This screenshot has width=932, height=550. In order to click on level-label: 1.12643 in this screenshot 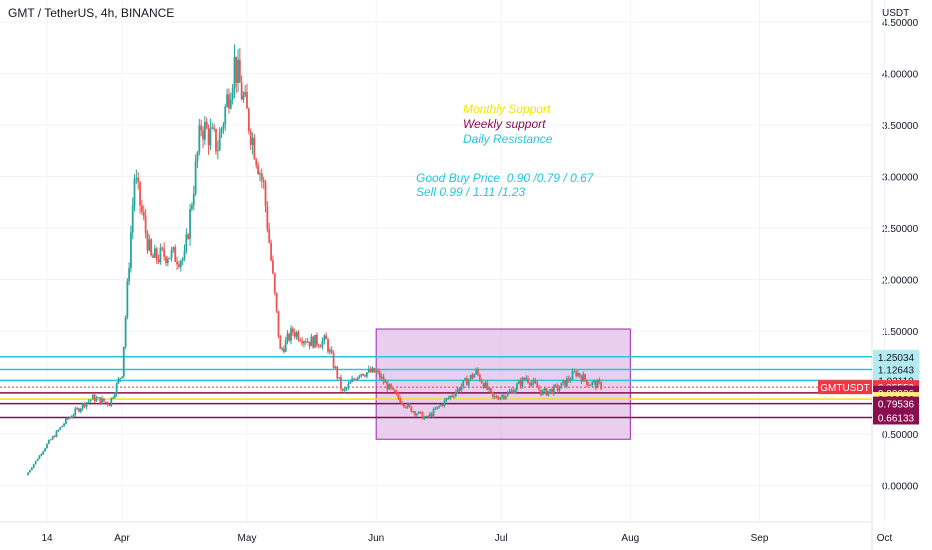, I will do `click(896, 371)`.